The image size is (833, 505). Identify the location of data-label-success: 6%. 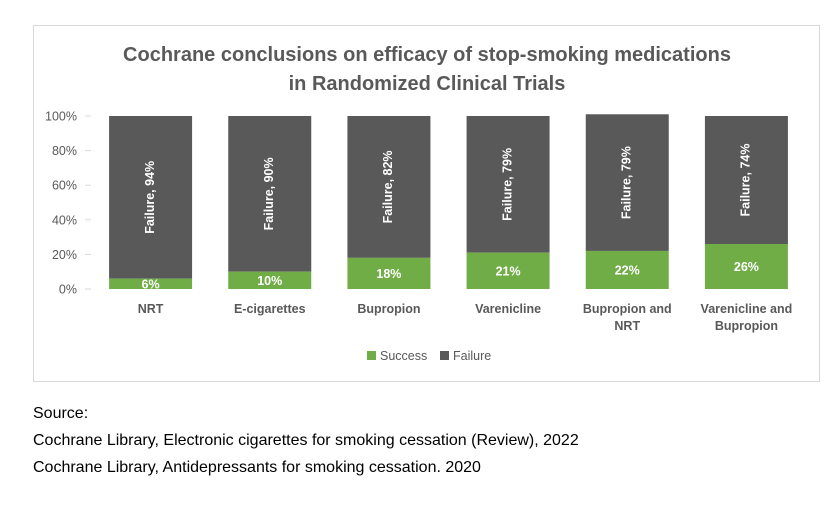
(151, 284).